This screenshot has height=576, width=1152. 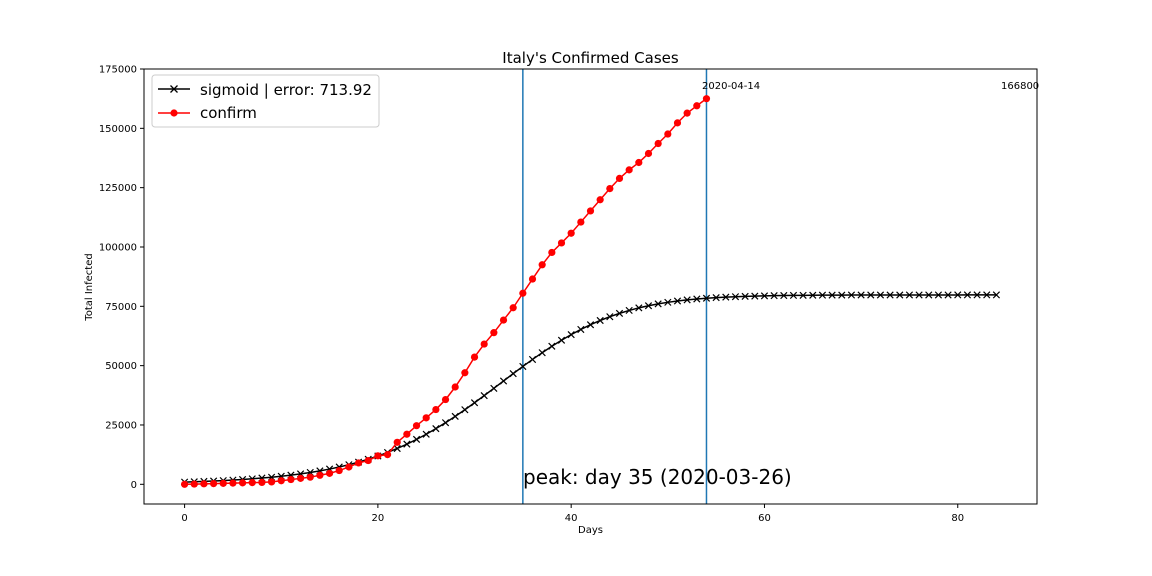 I want to click on legend-box, so click(x=265, y=101).